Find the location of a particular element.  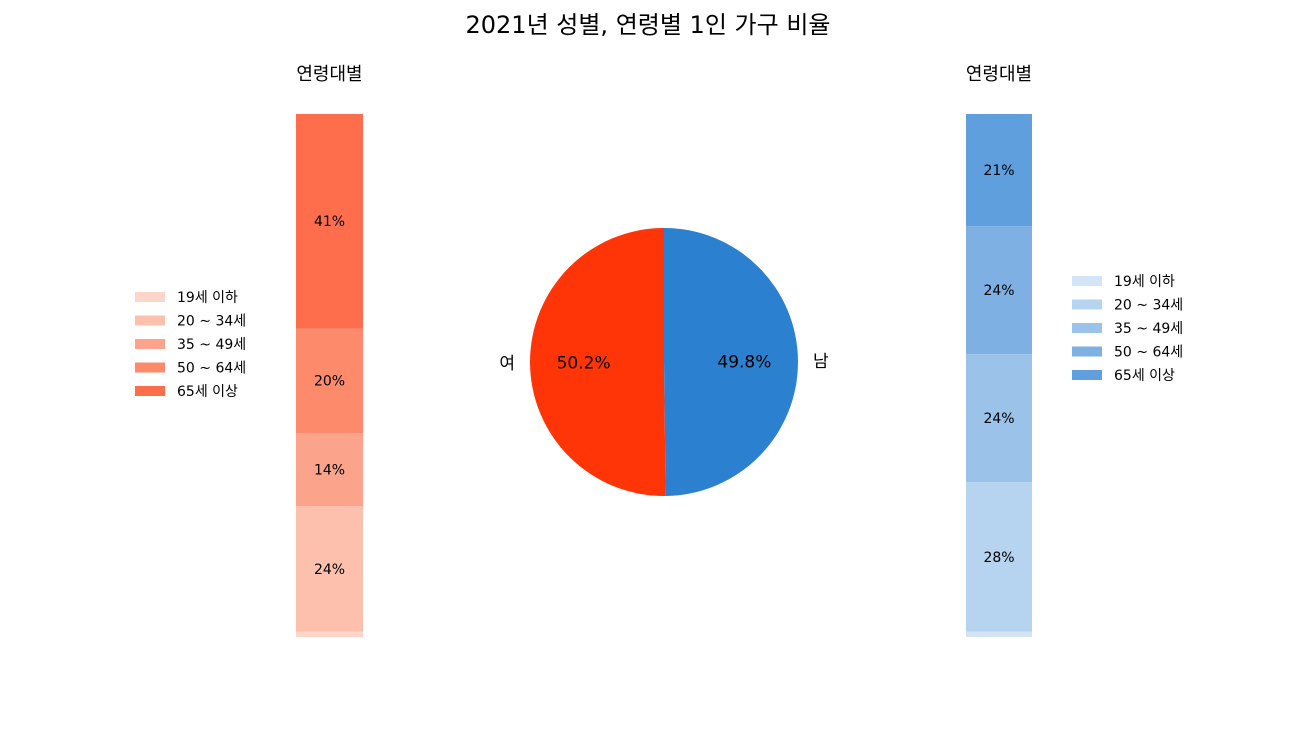

male-age-bar: 1%28%24%24%21%연령대별 is located at coordinates (999, 350).